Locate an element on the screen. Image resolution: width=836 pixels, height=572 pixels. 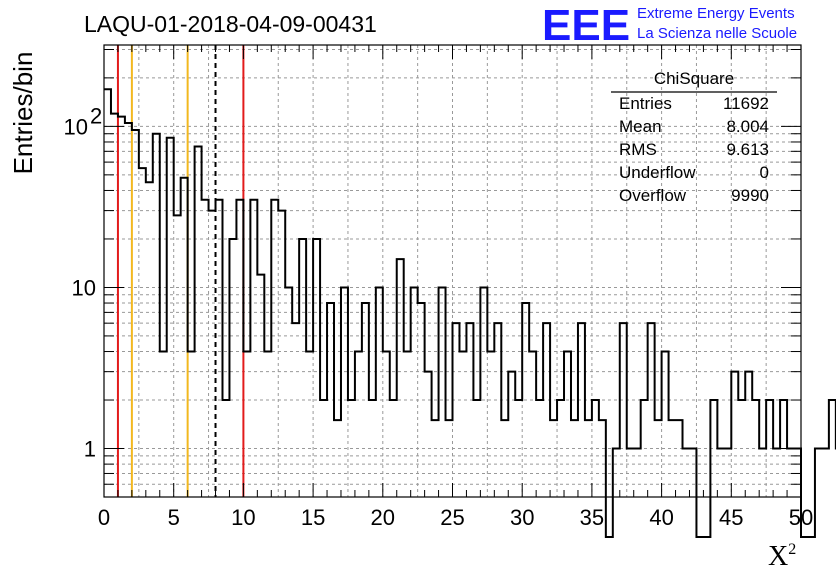
x-axis-label-superscript: 2 is located at coordinates (792, 549).